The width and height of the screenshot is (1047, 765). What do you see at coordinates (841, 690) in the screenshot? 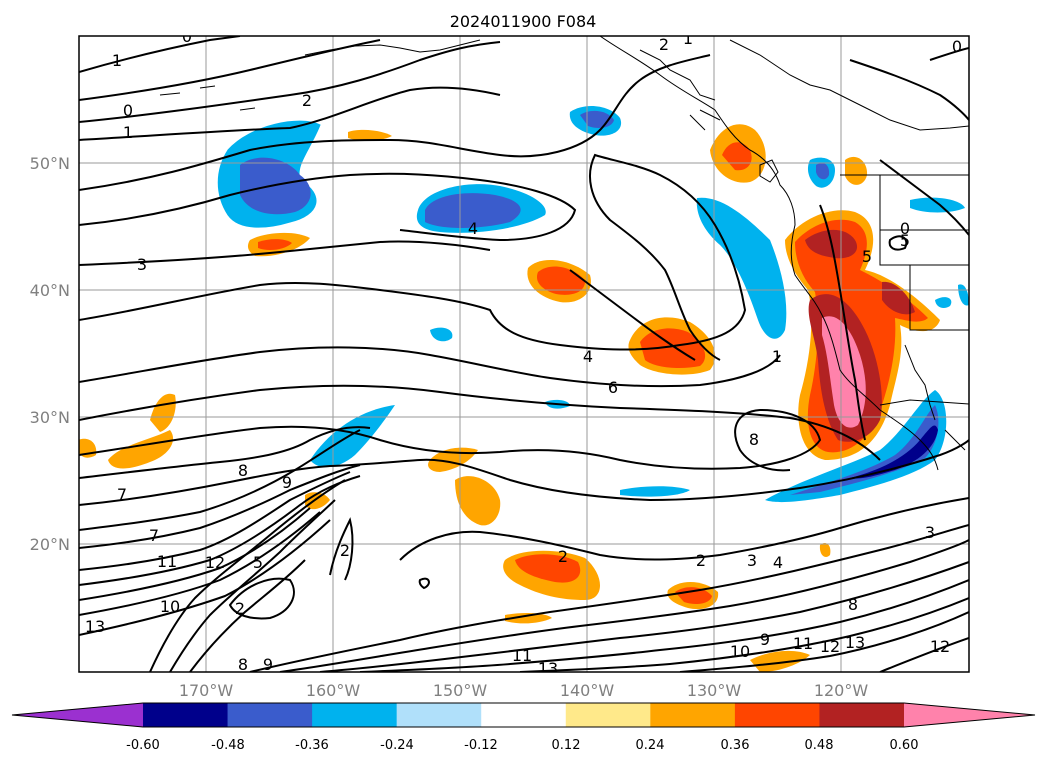
I see `lon-label: 120°W` at bounding box center [841, 690].